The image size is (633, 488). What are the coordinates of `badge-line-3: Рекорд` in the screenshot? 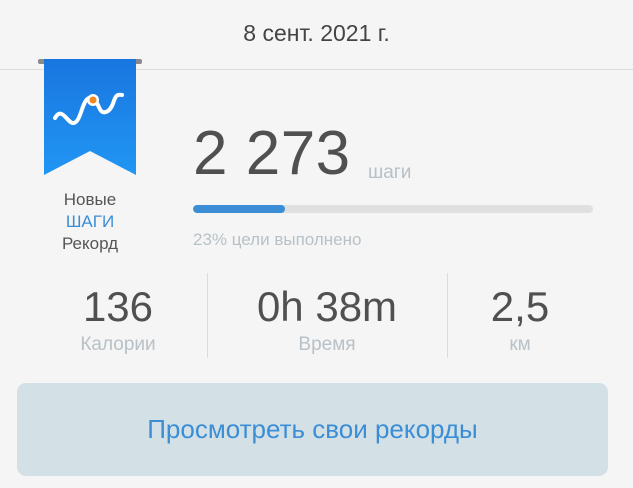 It's located at (90, 243).